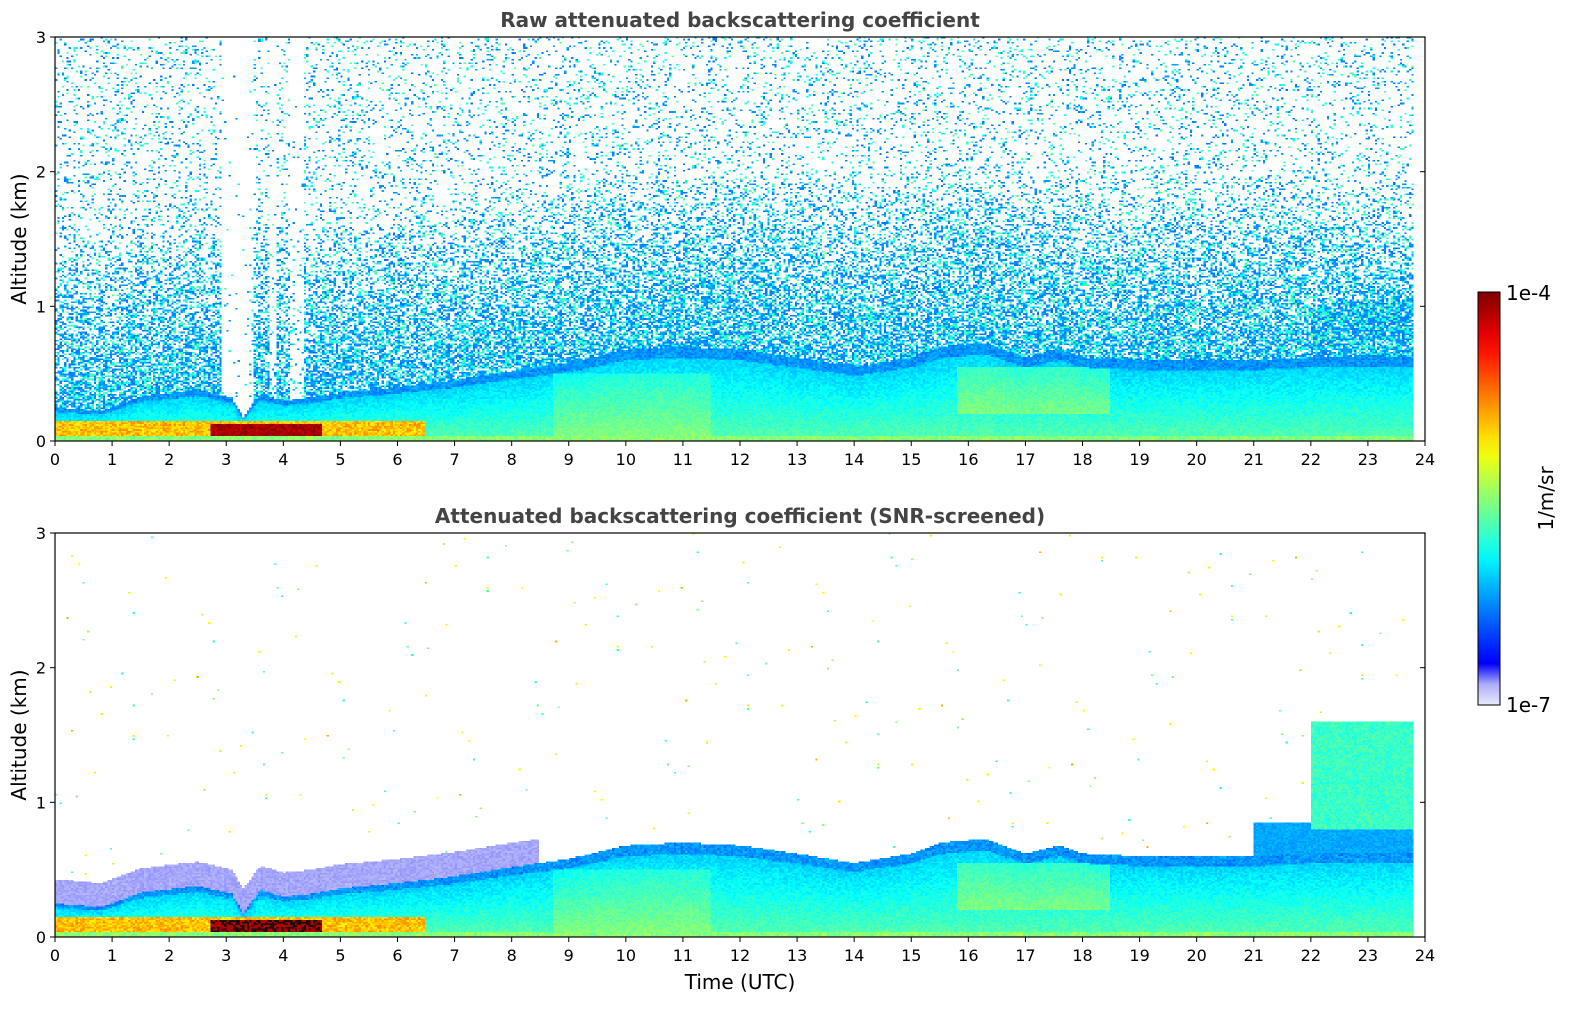  What do you see at coordinates (1546, 498) in the screenshot?
I see `colorbar-label: 1/m/sr` at bounding box center [1546, 498].